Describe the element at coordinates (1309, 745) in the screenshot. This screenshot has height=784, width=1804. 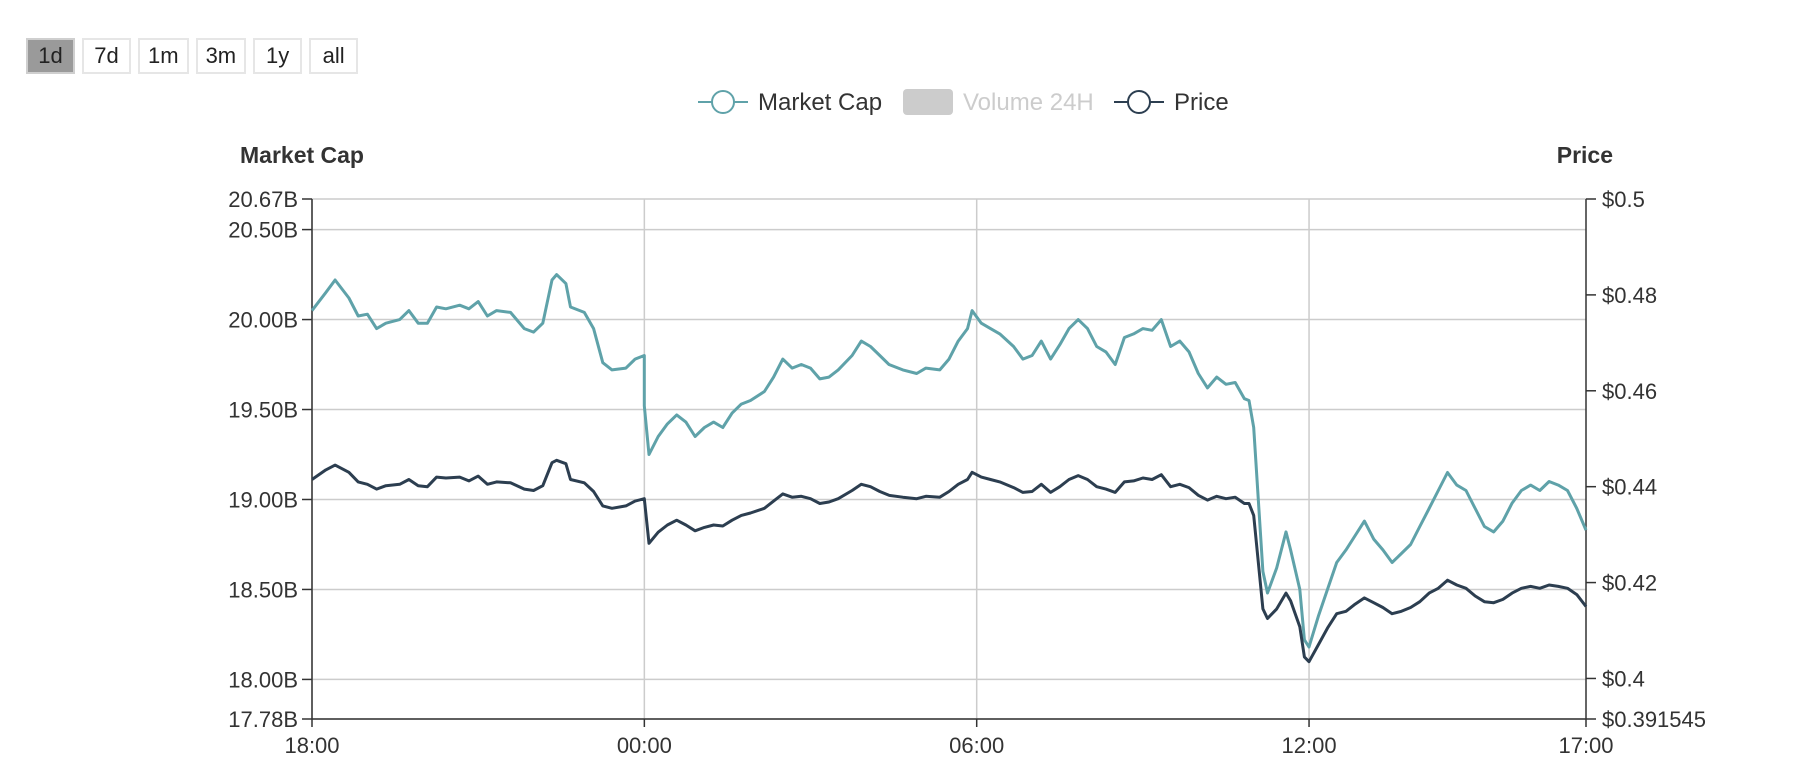
I see `x-tick-label: 12:00` at that location.